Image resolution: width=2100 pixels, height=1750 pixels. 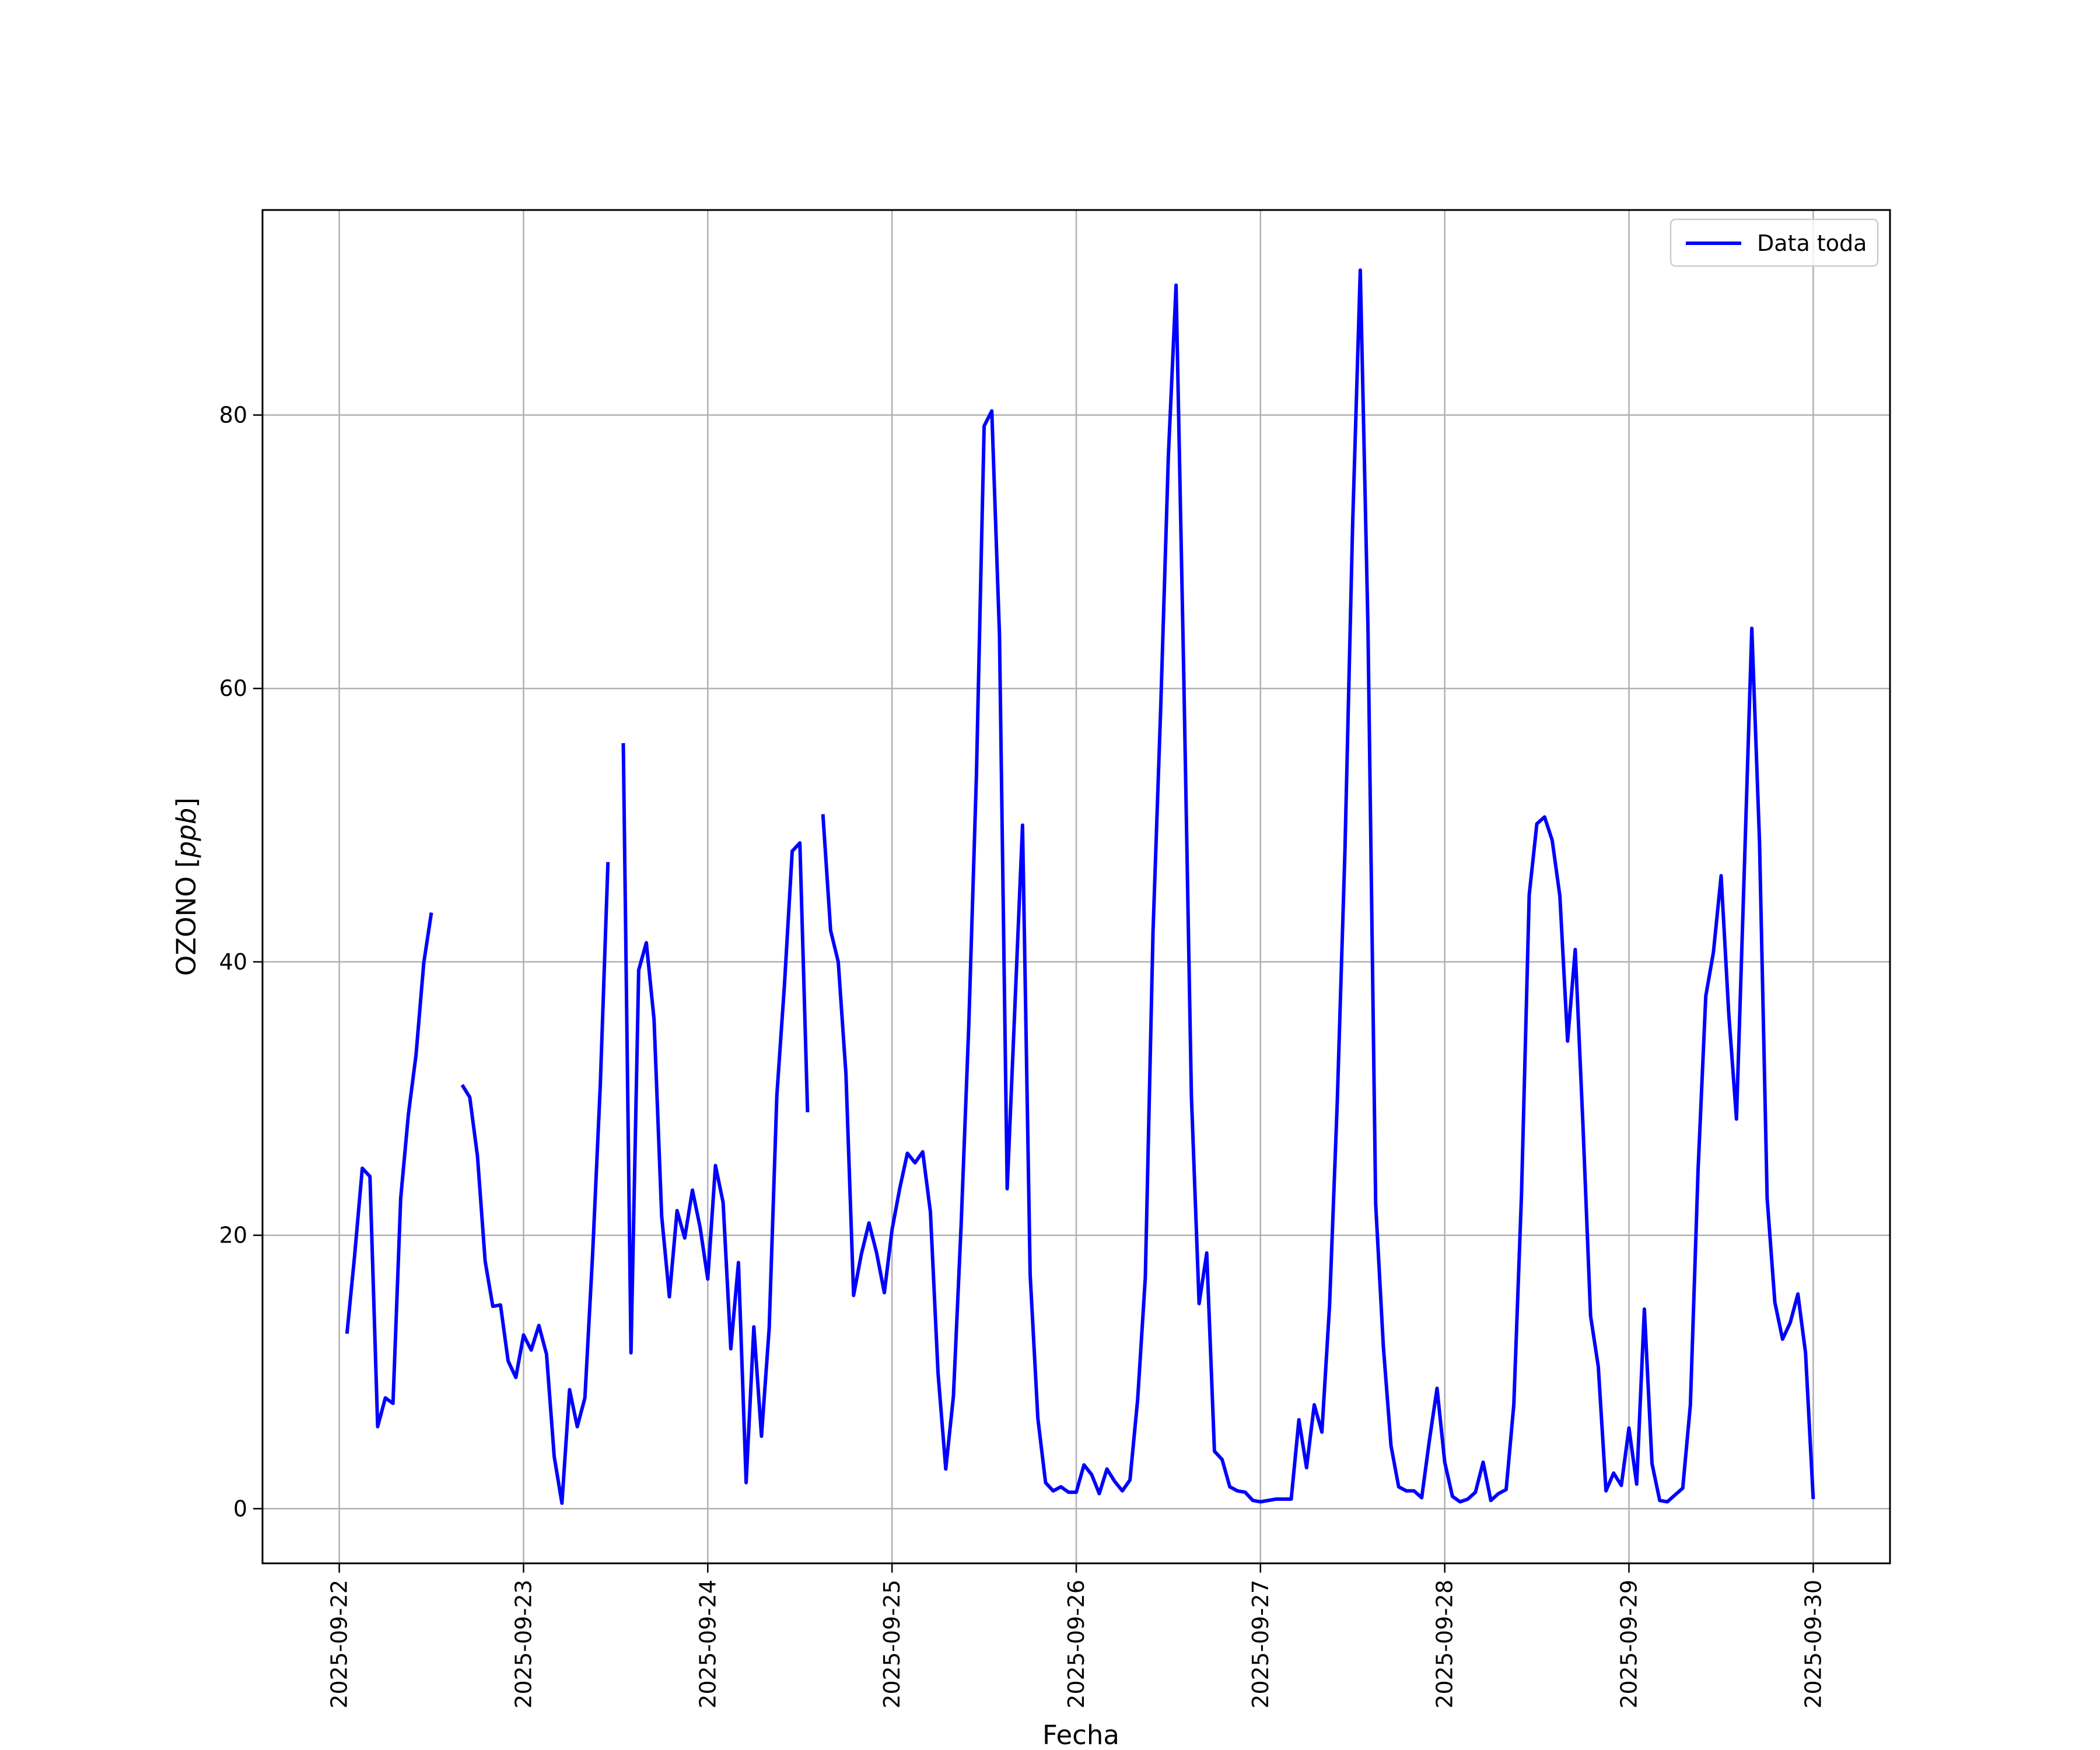 I want to click on y-axis-title: OZONO [ppb], so click(x=187, y=886).